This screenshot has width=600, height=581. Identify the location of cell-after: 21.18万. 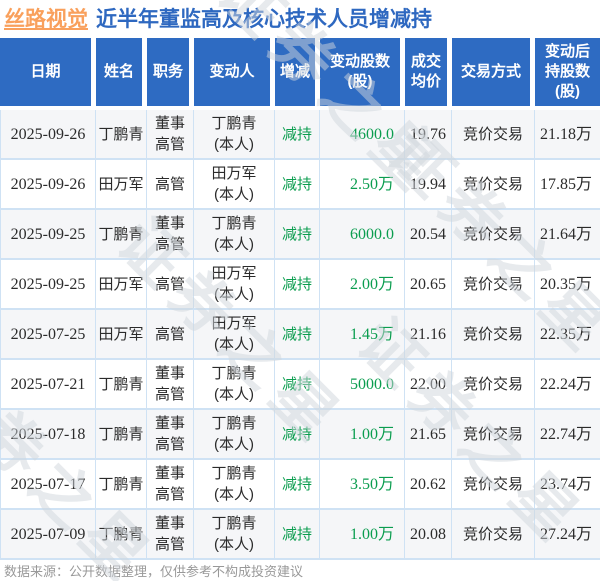
(567, 135).